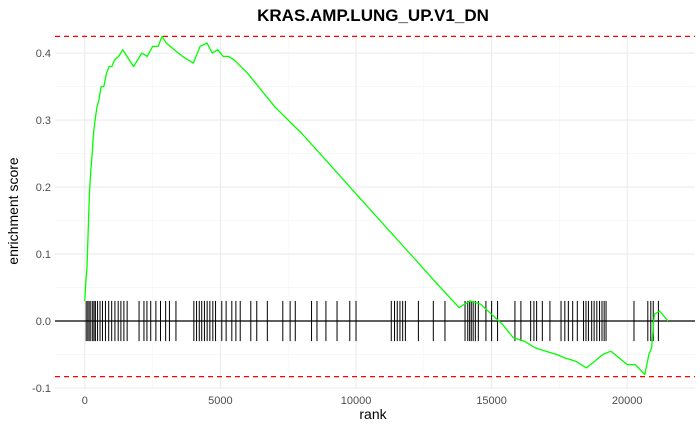  What do you see at coordinates (43, 188) in the screenshot?
I see `y-tick-label: 0.2` at bounding box center [43, 188].